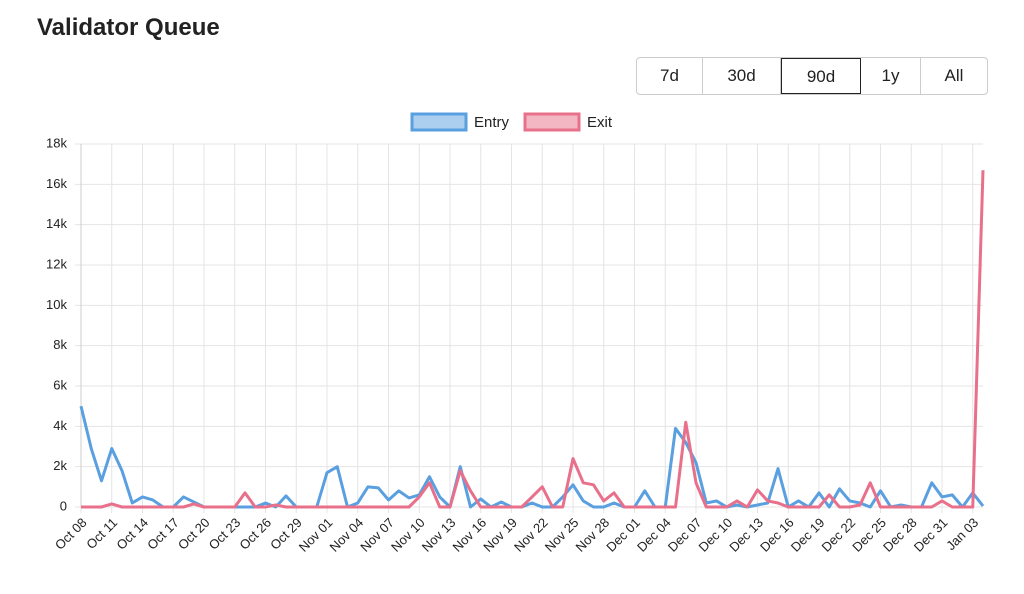 This screenshot has height=594, width=1024. Describe the element at coordinates (347, 535) in the screenshot. I see `x-tick-label: Nov 04` at that location.